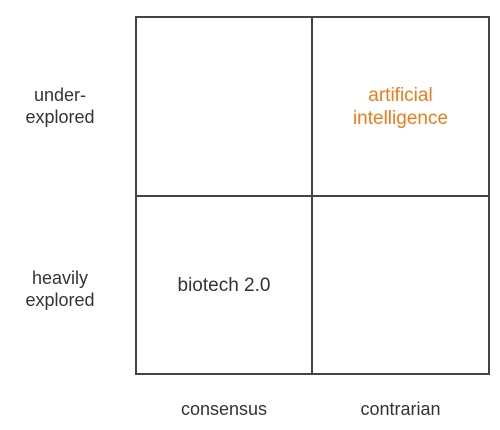 This screenshot has height=430, width=500. What do you see at coordinates (60, 95) in the screenshot?
I see `row-label-line: under-` at bounding box center [60, 95].